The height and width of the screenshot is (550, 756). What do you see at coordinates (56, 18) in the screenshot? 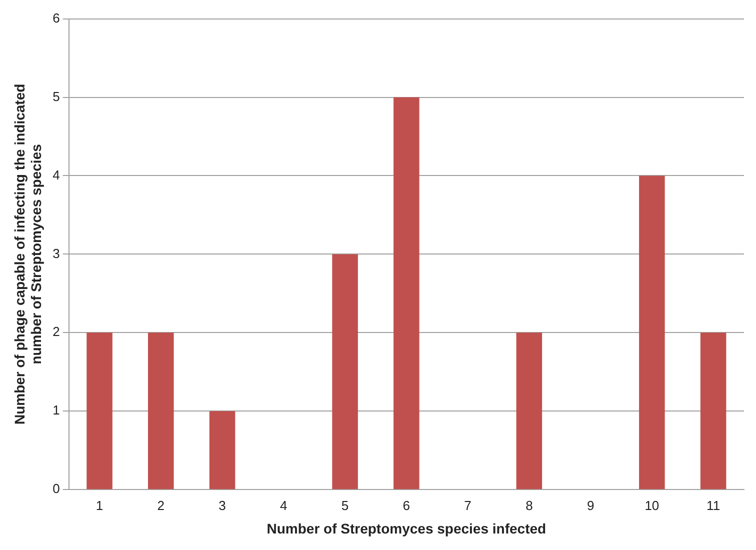
I see `y-tick-label: 6` at bounding box center [56, 18].